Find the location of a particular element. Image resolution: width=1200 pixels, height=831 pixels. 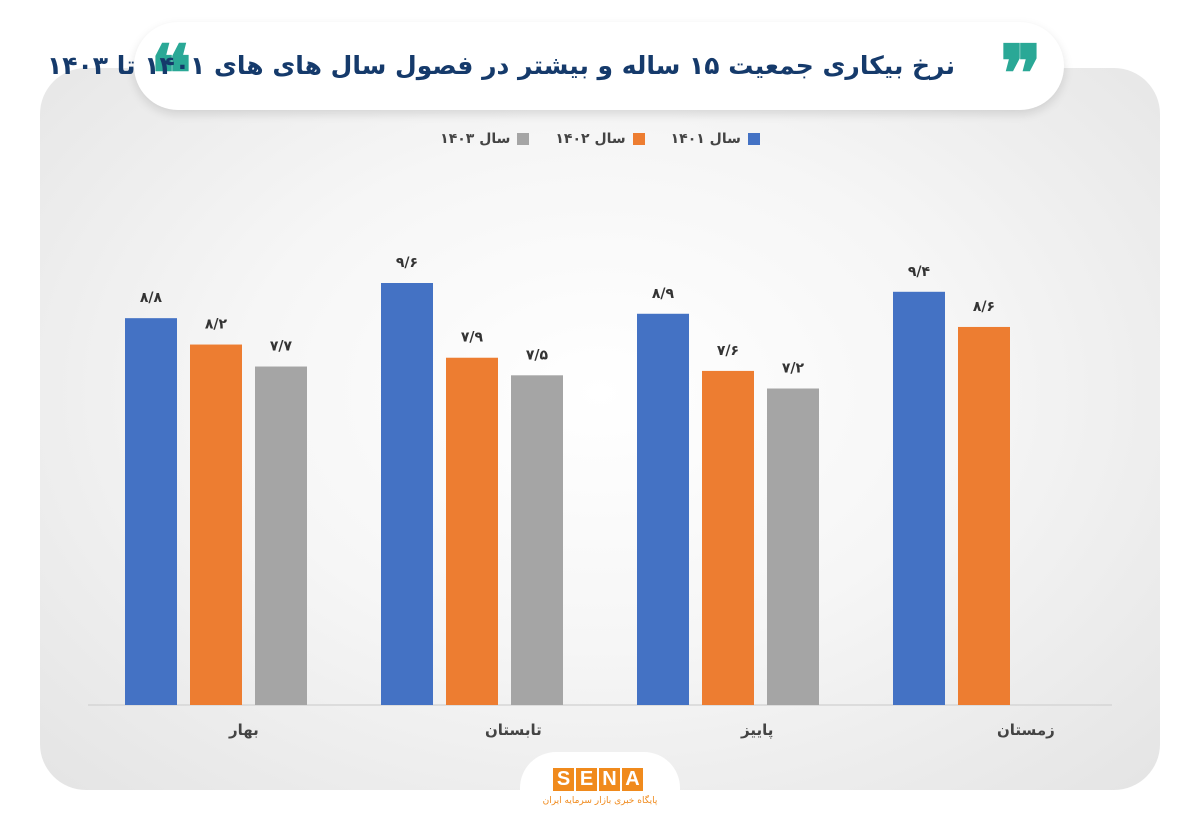

data-label: ۷/۲ is located at coordinates (793, 369).